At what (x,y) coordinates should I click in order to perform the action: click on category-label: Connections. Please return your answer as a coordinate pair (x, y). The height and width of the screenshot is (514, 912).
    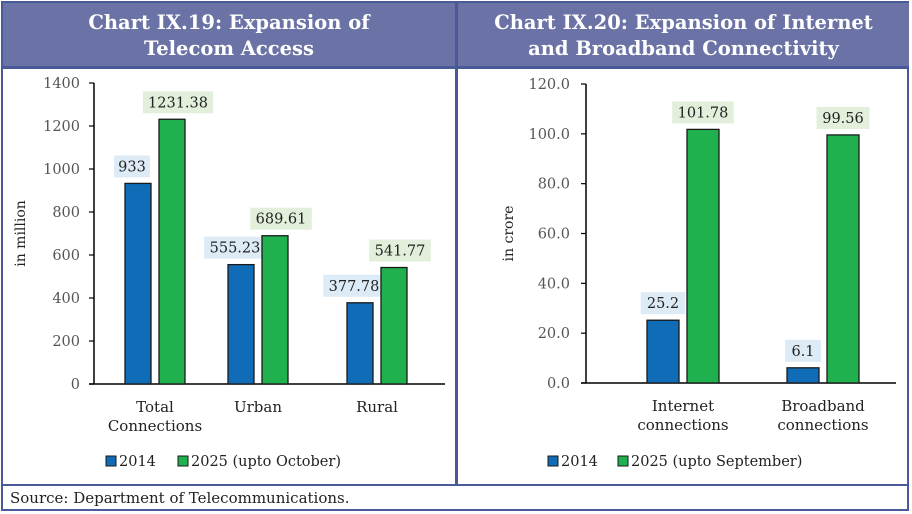
    Looking at the image, I should click on (155, 426).